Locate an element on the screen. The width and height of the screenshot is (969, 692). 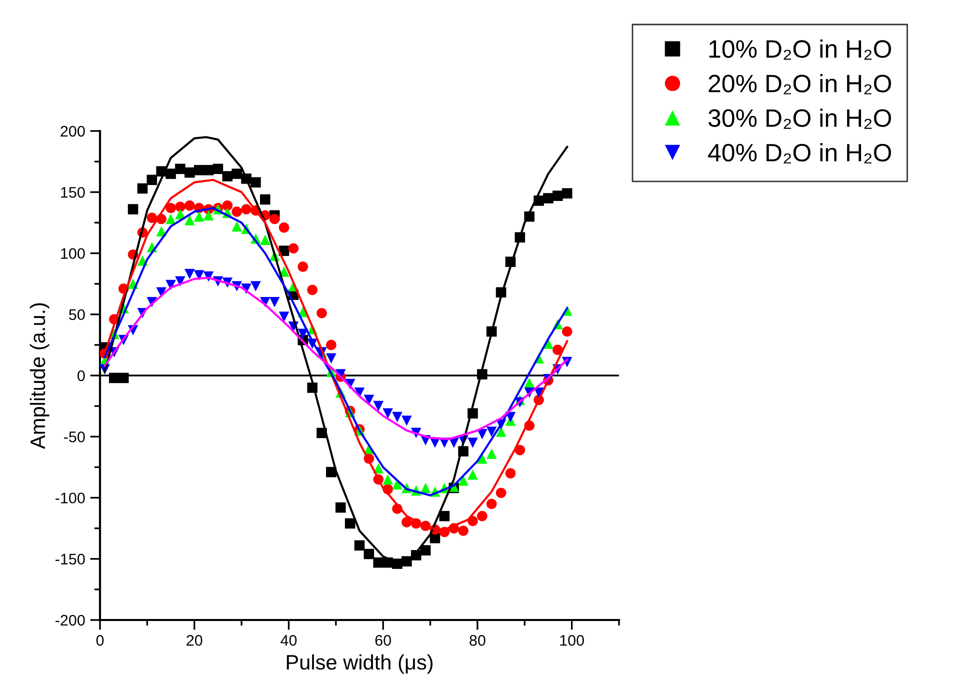
y-tick-label: 150 is located at coordinates (73, 192).